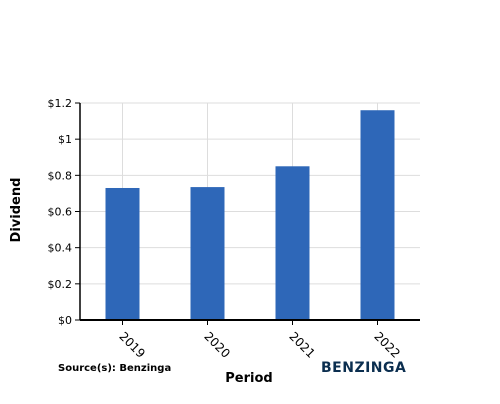  What do you see at coordinates (122, 253) in the screenshot?
I see `bar-2019` at bounding box center [122, 253].